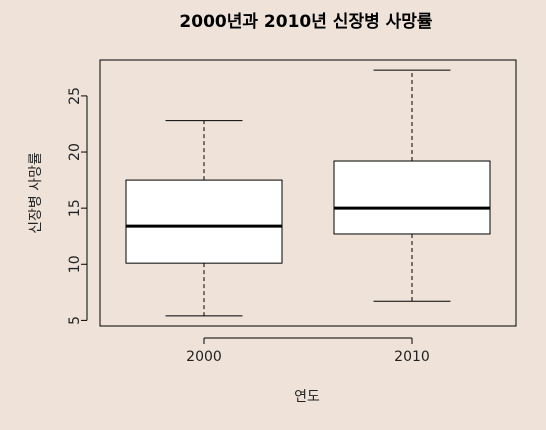 The image size is (546, 430). What do you see at coordinates (75, 320) in the screenshot?
I see `y-tick-label: 5` at bounding box center [75, 320].